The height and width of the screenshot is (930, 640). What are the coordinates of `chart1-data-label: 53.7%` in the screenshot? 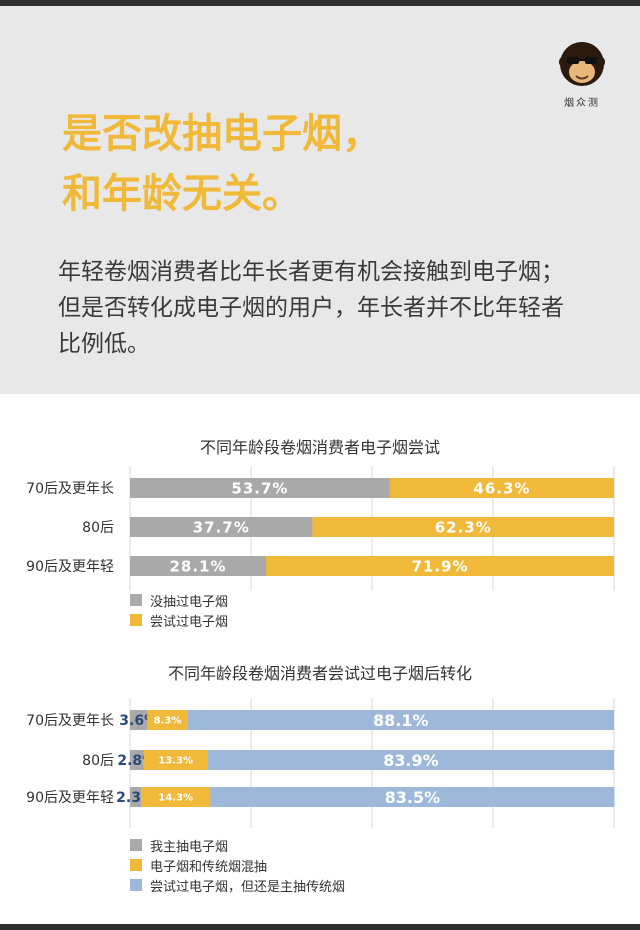 It's located at (259, 488).